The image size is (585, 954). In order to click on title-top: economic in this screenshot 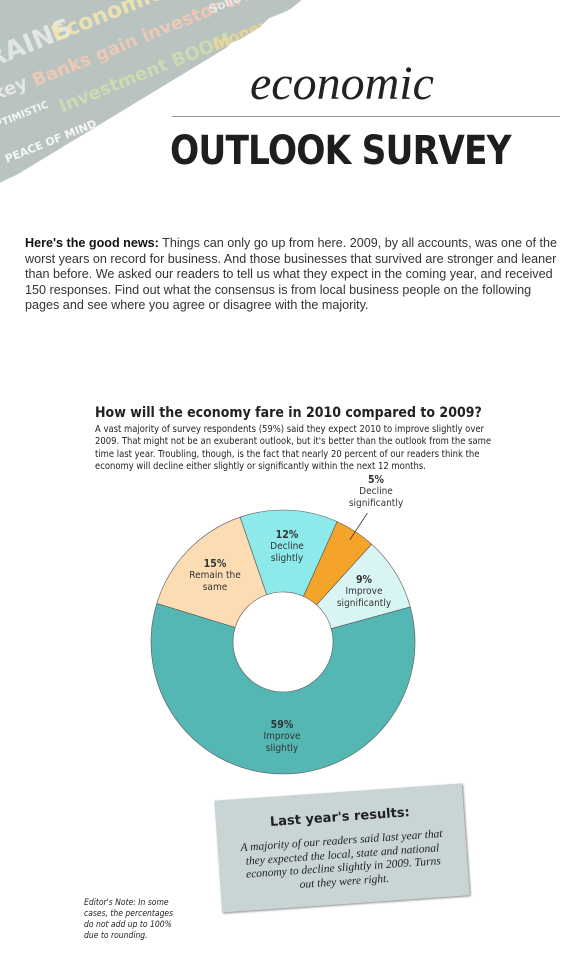, I will do `click(342, 83)`.